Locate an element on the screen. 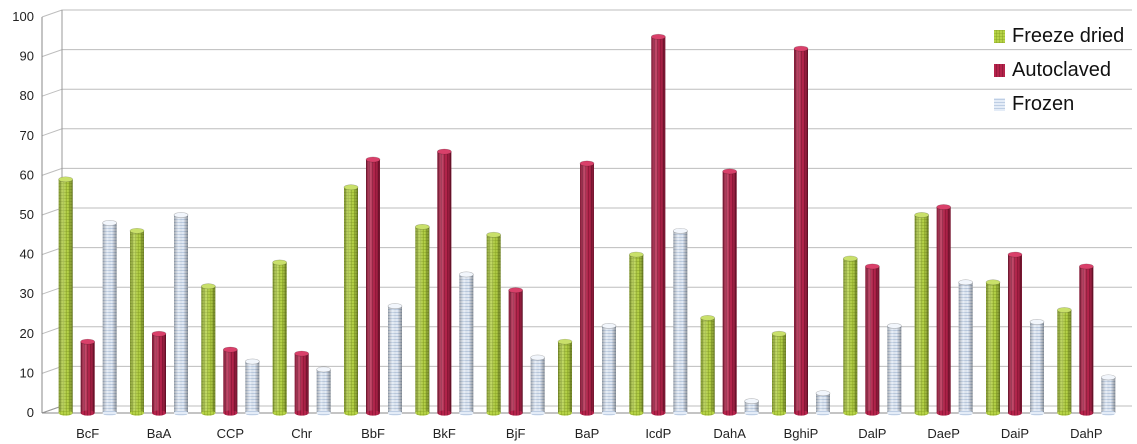  legend-label: Autoclaved is located at coordinates (1061, 70).